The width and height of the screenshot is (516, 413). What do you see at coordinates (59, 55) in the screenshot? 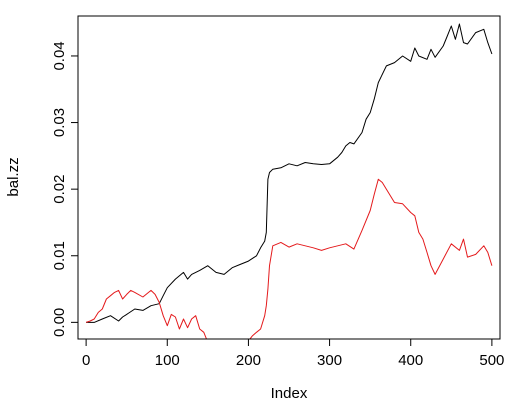
I see `y-tick-label: 0.04` at bounding box center [59, 55].